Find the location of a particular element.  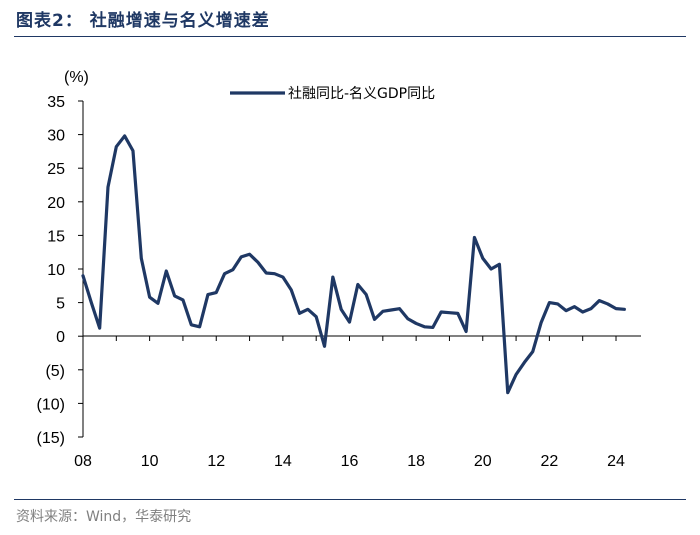

y-tick-label: 25 is located at coordinates (56, 169).